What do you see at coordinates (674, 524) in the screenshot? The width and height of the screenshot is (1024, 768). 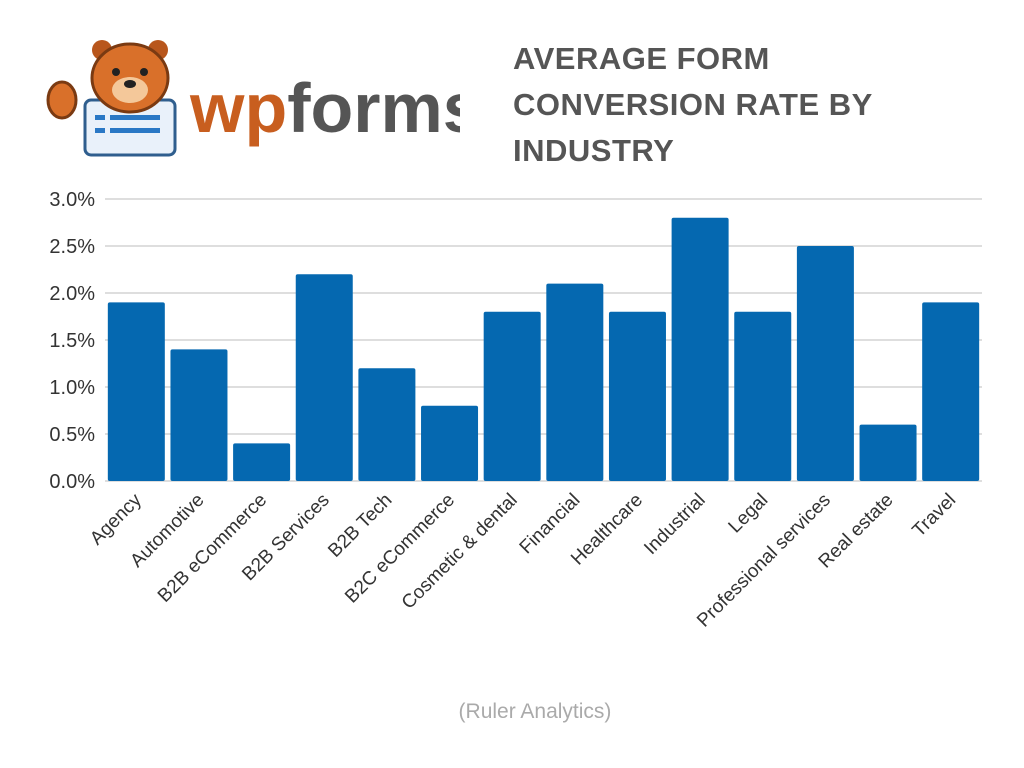 I see `x-tick-label: Industrial` at bounding box center [674, 524].